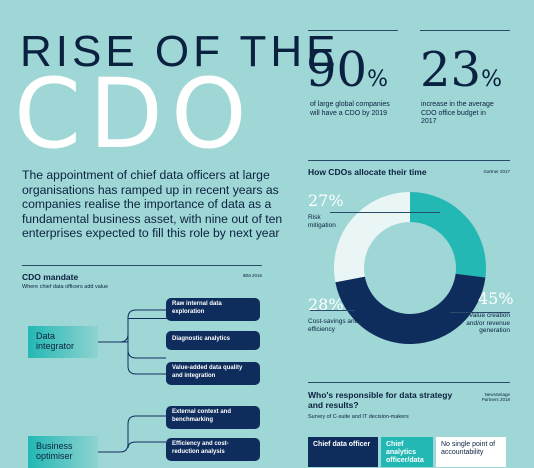  Describe the element at coordinates (252, 275) in the screenshot. I see `mandate-source: IBM 2016` at that location.